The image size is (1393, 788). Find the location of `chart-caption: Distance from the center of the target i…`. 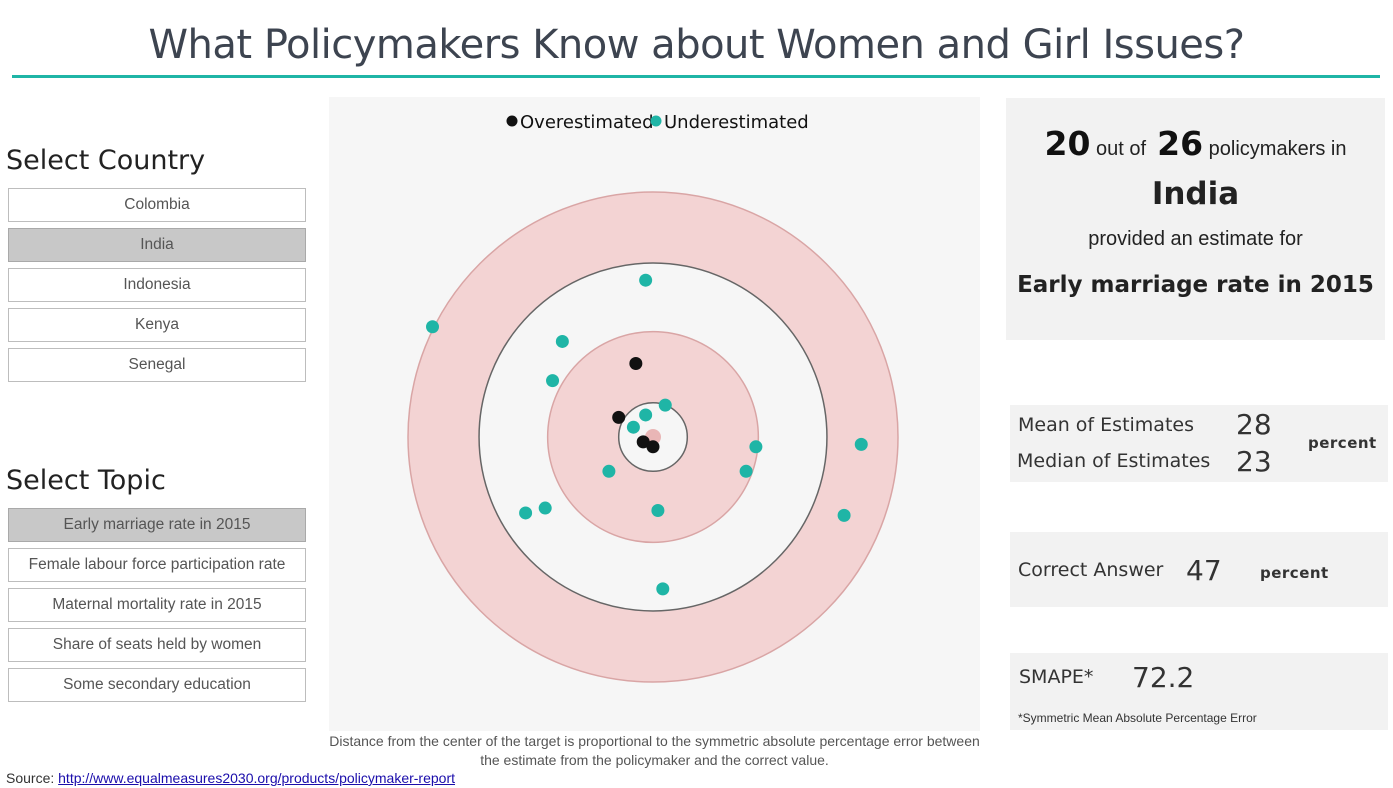

chart-caption: Distance from the center of the target i… is located at coordinates (654, 750).